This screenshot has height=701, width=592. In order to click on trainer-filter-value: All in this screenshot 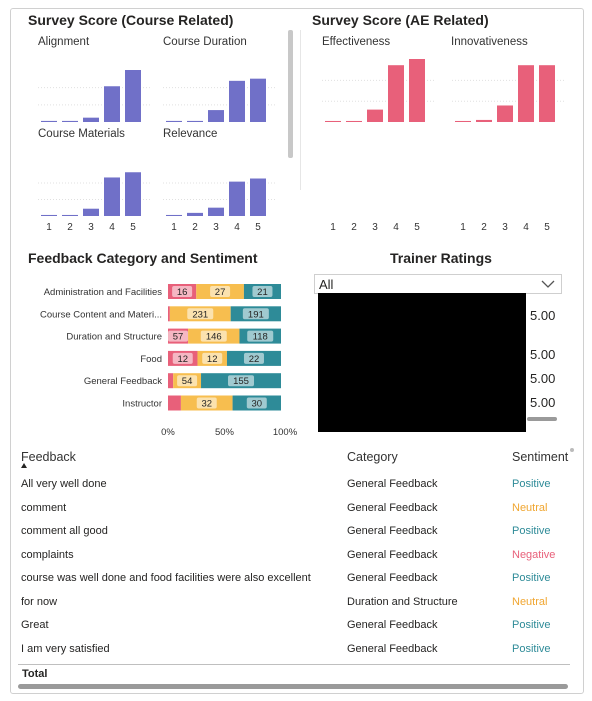, I will do `click(326, 284)`.